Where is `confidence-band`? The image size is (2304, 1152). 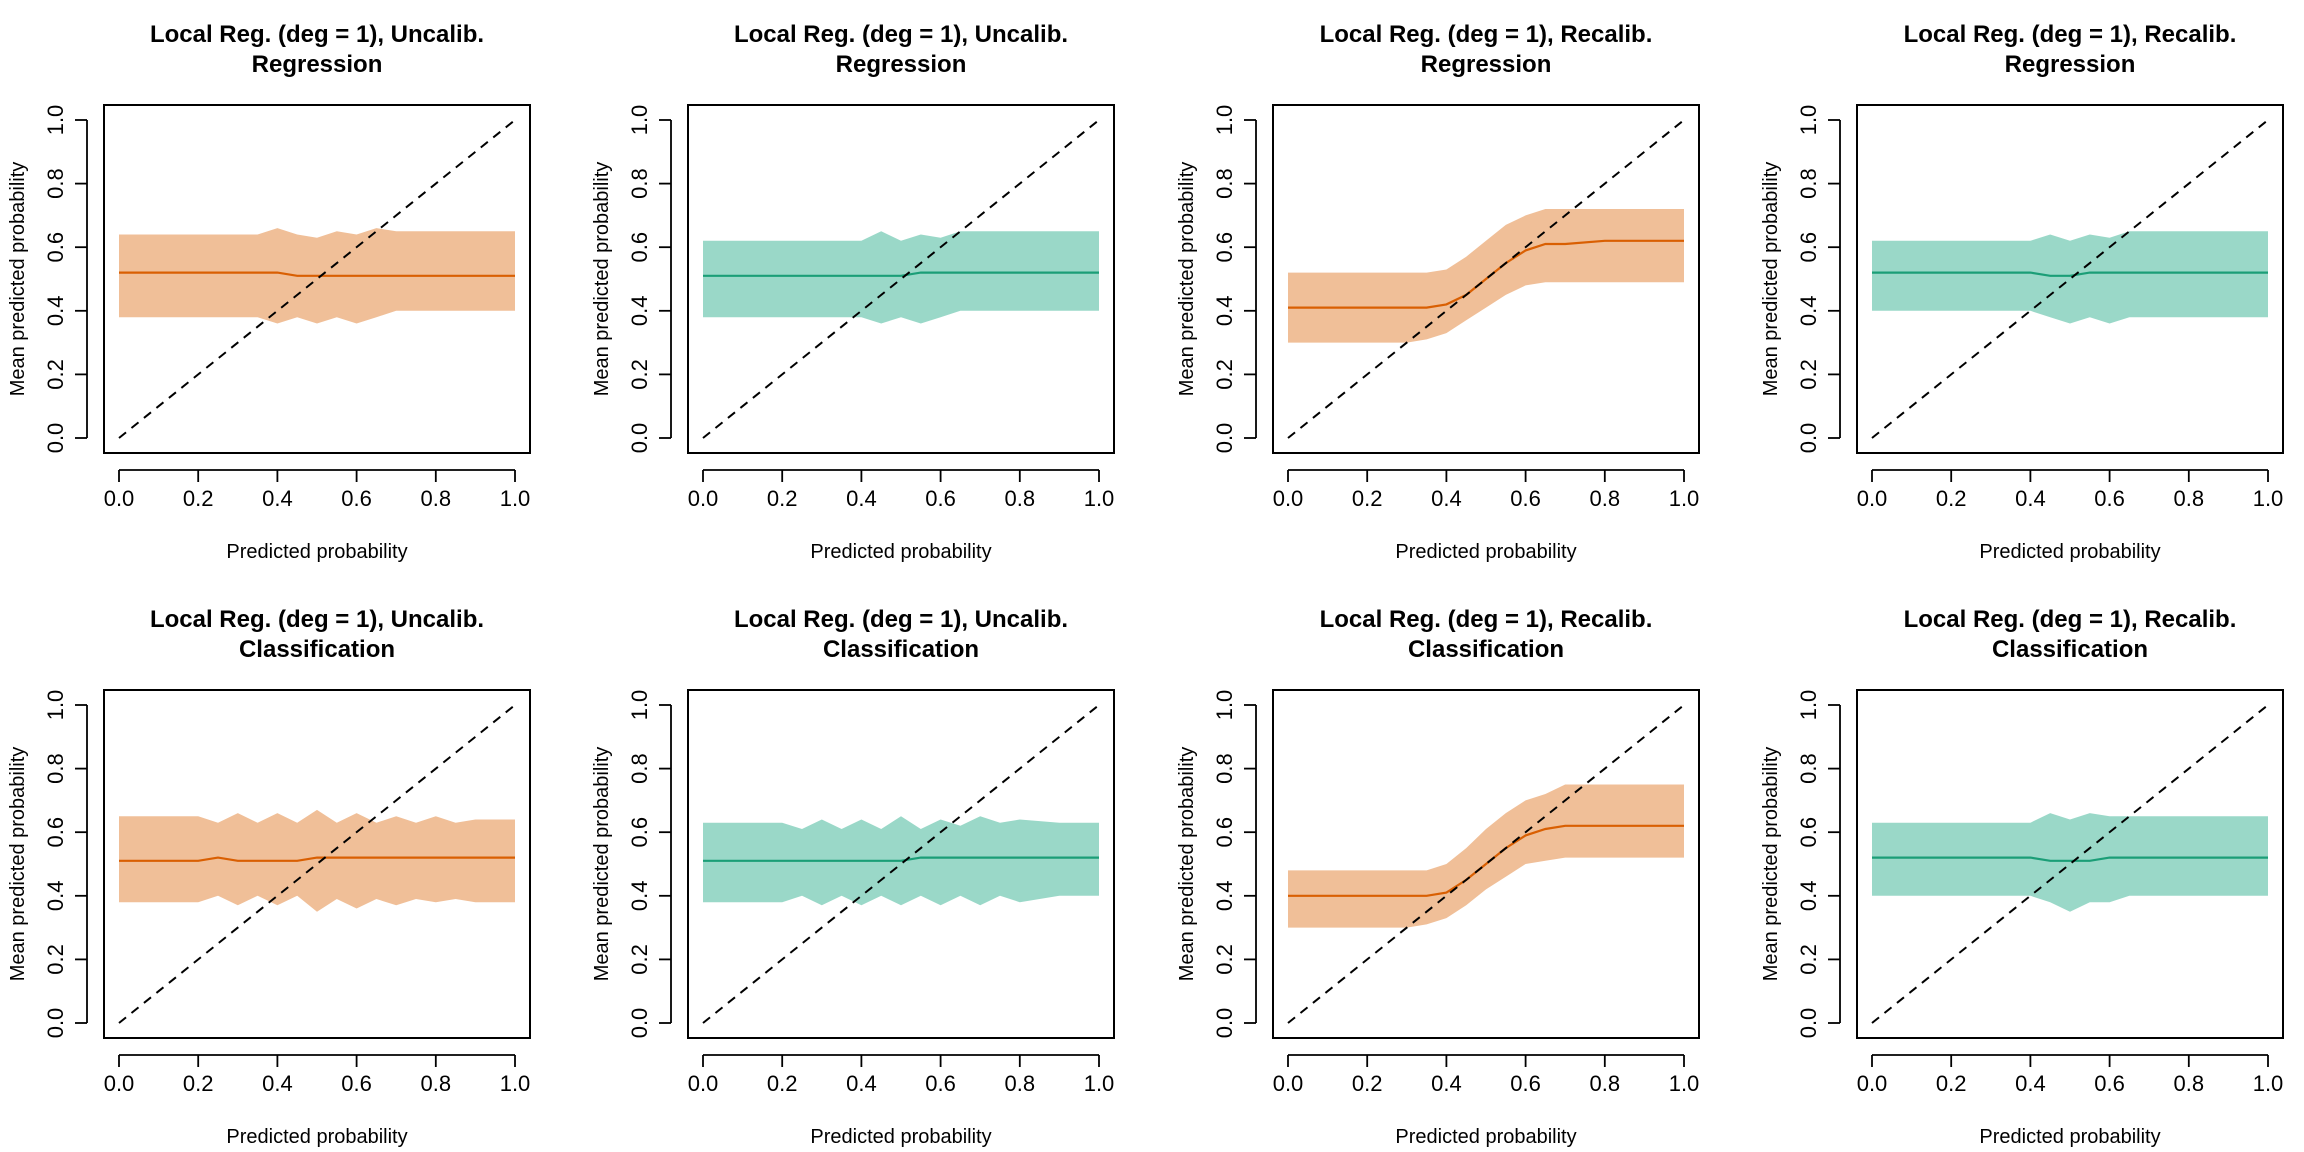 confidence-band is located at coordinates (901, 277).